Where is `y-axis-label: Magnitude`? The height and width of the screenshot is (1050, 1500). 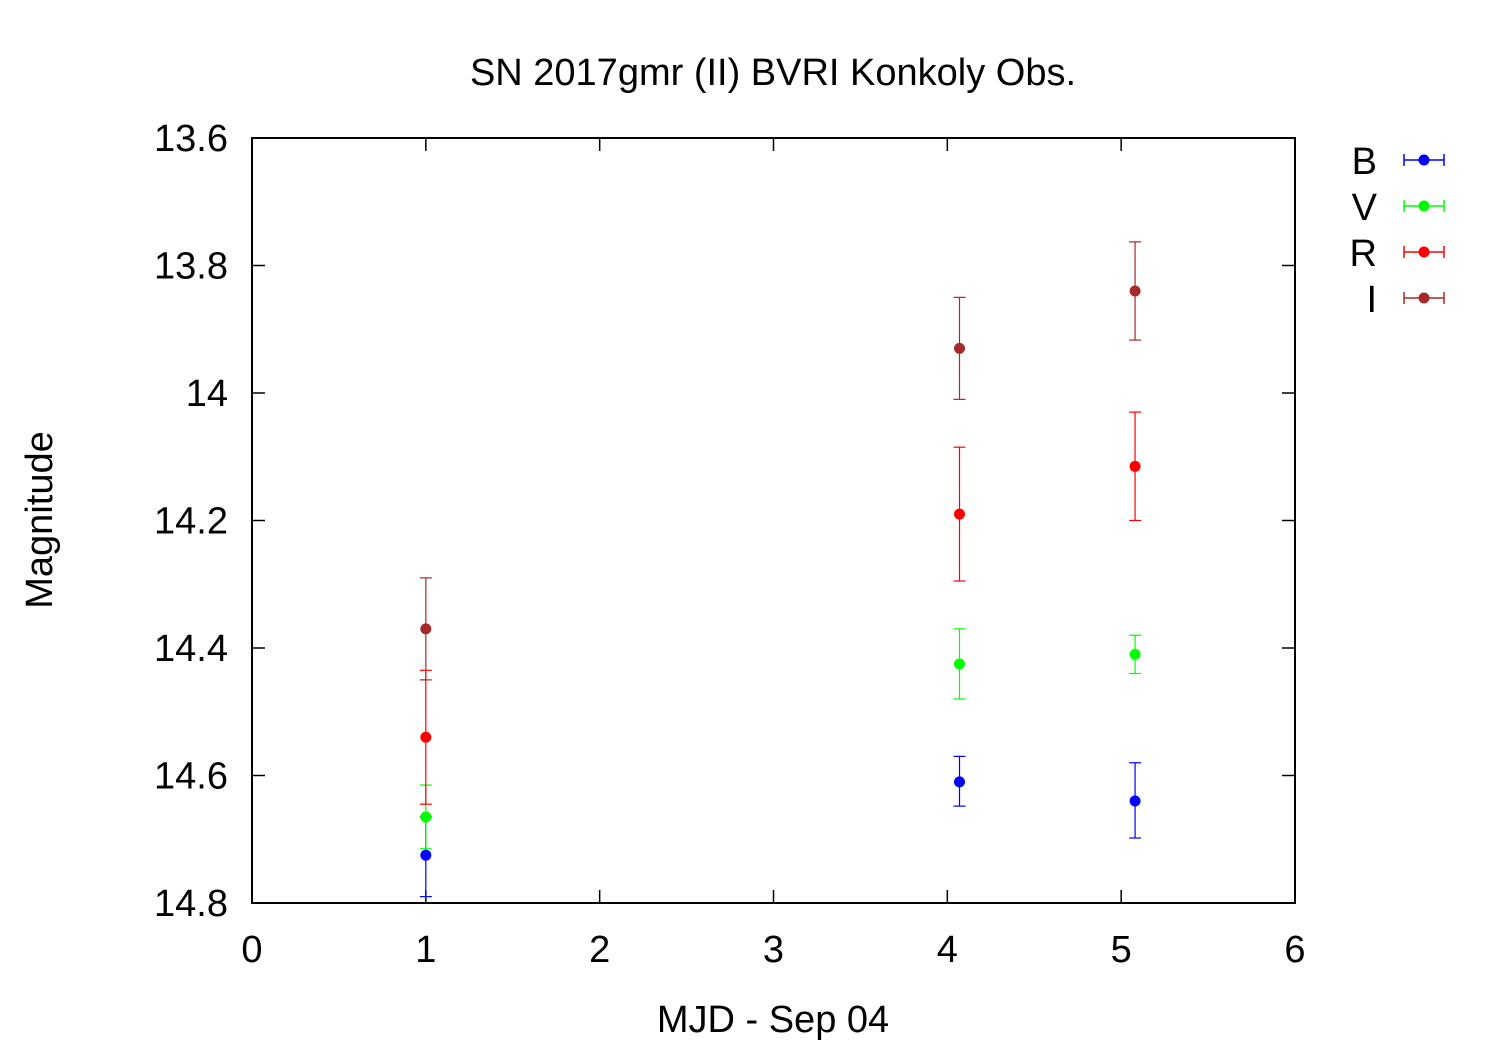
y-axis-label: Magnitude is located at coordinates (40, 519).